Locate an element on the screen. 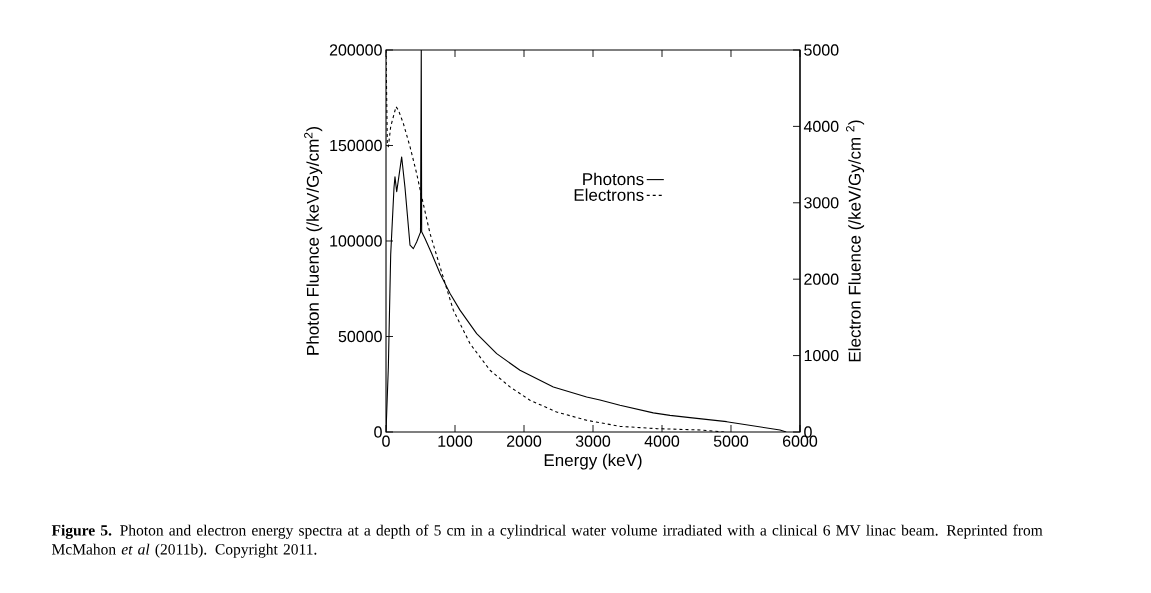  x-tick-label: 4000 is located at coordinates (662, 441).